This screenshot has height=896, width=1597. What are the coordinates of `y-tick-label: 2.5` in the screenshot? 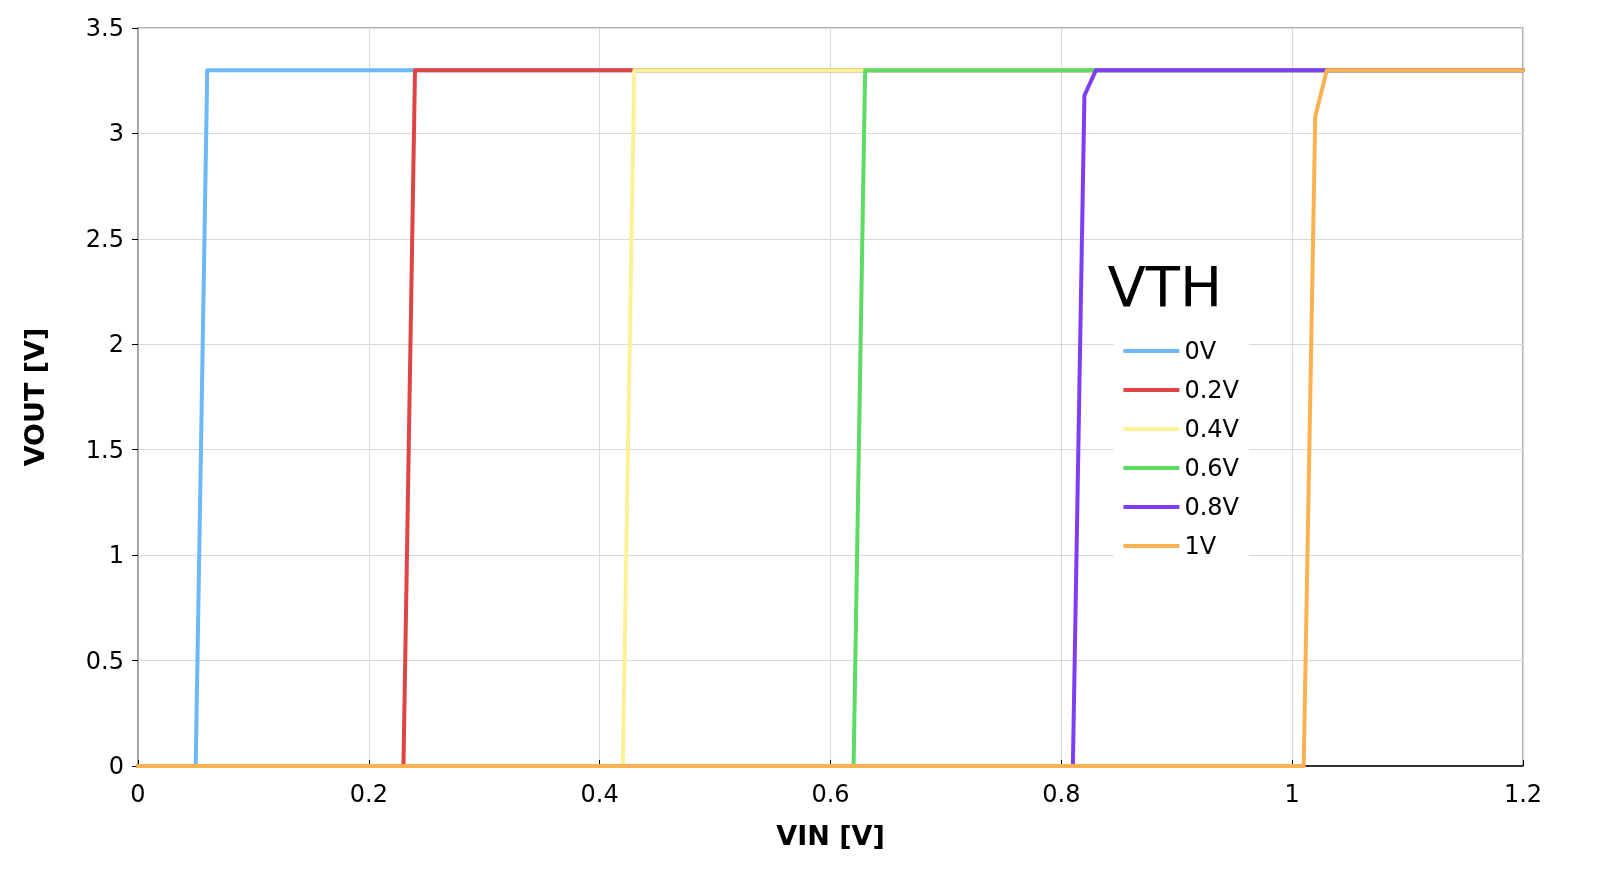 It's located at (104, 238).